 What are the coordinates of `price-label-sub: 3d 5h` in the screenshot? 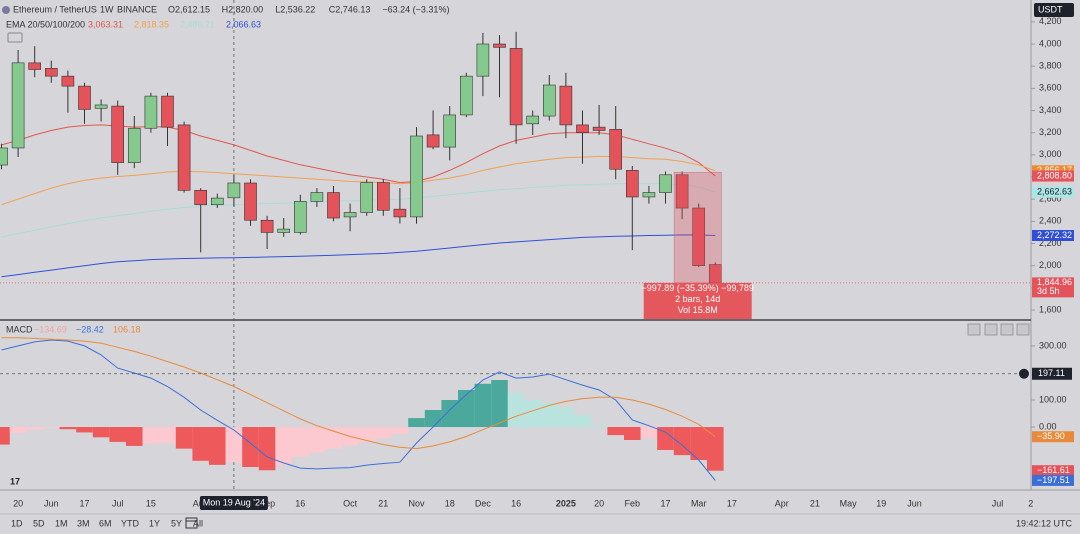 It's located at (1048, 291).